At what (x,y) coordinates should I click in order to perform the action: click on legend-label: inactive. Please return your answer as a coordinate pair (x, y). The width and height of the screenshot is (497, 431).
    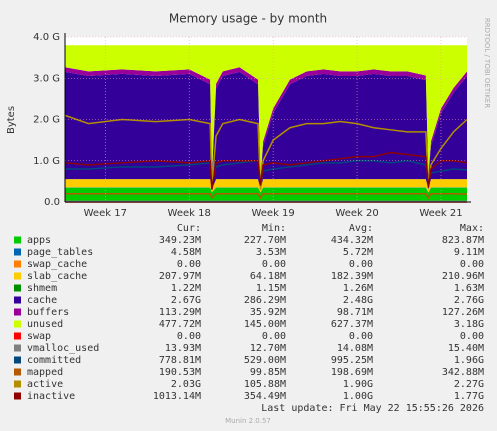
    Looking at the image, I should click on (51, 396).